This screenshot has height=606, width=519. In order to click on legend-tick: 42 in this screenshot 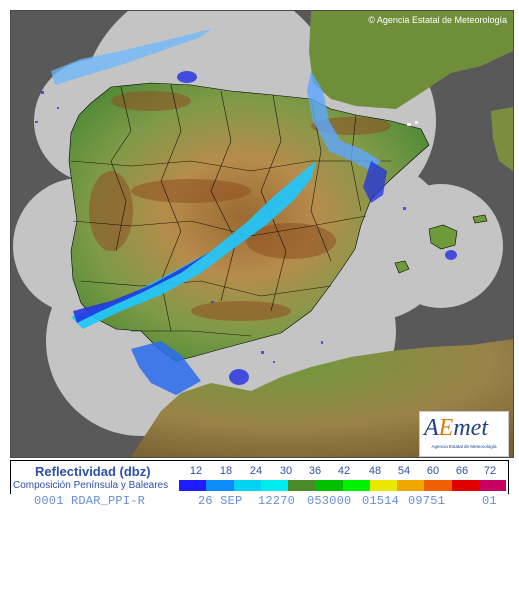, I will do `click(344, 471)`.